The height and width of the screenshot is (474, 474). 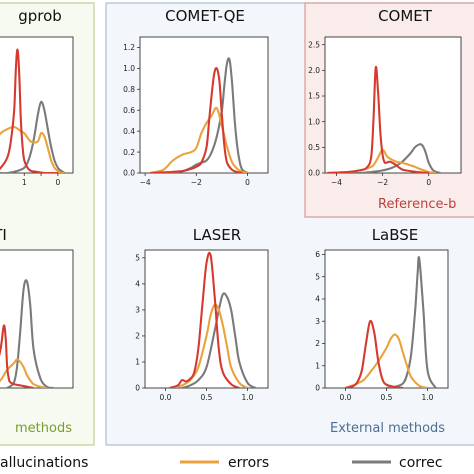 I want to click on external-methods-label: External methods, so click(x=387, y=428).